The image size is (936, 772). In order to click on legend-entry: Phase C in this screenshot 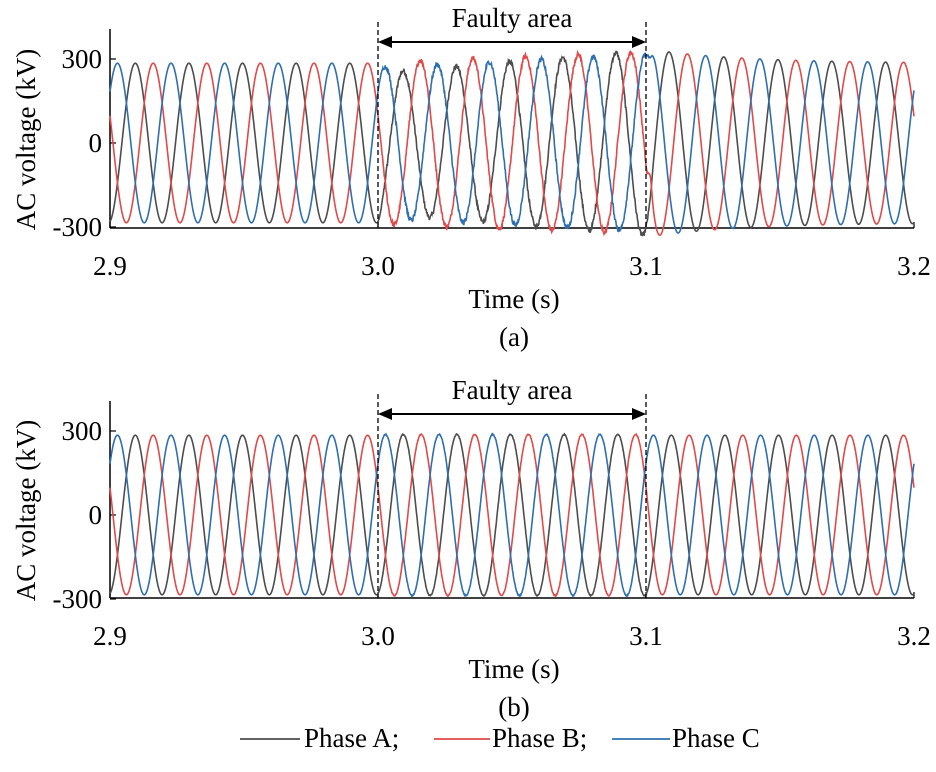, I will do `click(716, 738)`.